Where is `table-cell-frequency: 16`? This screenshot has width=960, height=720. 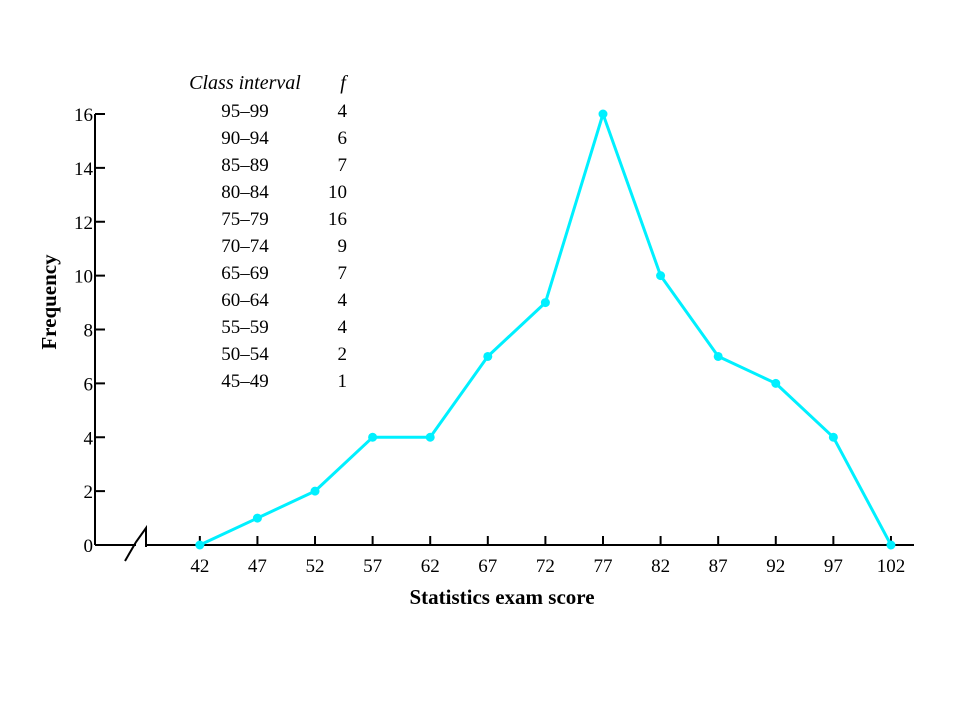 table-cell-frequency: 16 is located at coordinates (337, 219).